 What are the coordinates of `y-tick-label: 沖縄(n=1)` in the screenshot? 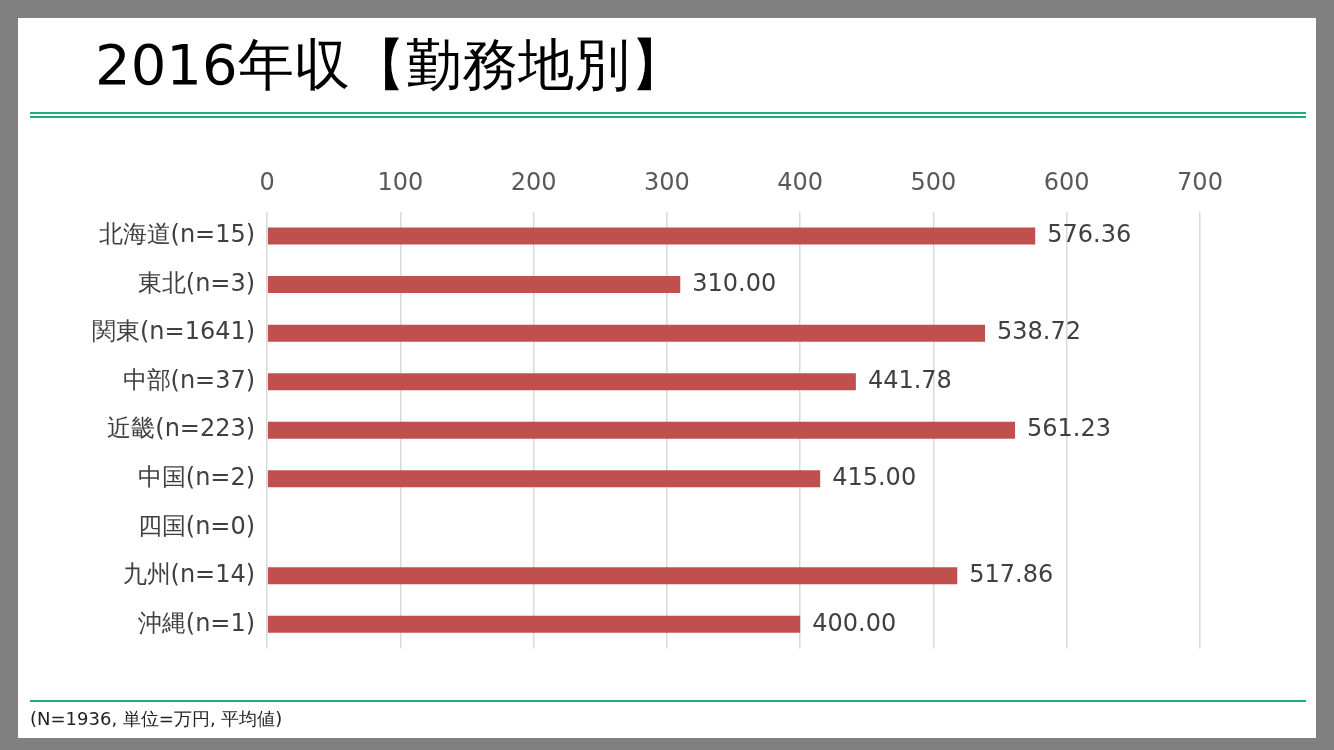 It's located at (196, 622).